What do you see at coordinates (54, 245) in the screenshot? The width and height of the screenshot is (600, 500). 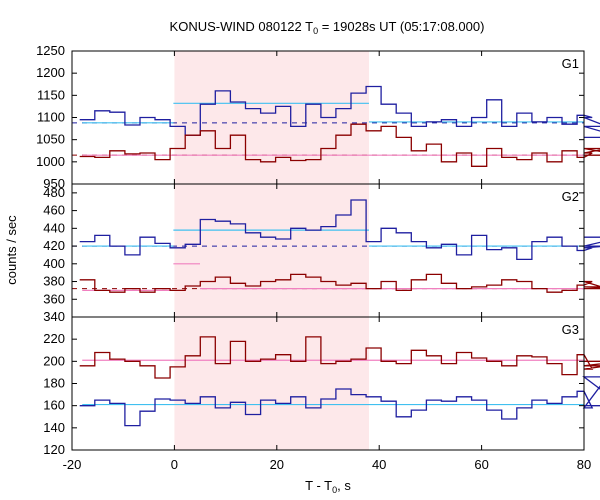 I see `panel-g2-ytick-label: 420` at bounding box center [54, 245].